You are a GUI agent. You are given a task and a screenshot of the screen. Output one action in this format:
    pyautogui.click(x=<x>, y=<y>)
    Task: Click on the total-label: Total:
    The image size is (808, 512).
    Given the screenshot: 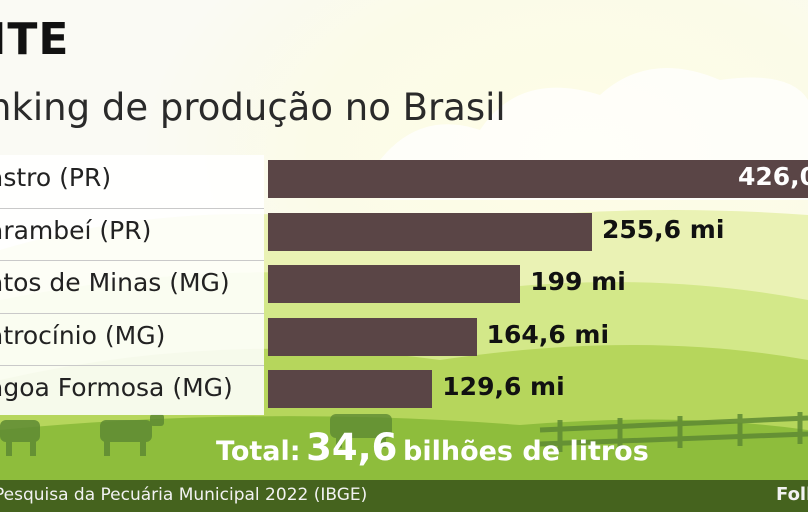 What is the action you would take?
    pyautogui.click(x=258, y=451)
    